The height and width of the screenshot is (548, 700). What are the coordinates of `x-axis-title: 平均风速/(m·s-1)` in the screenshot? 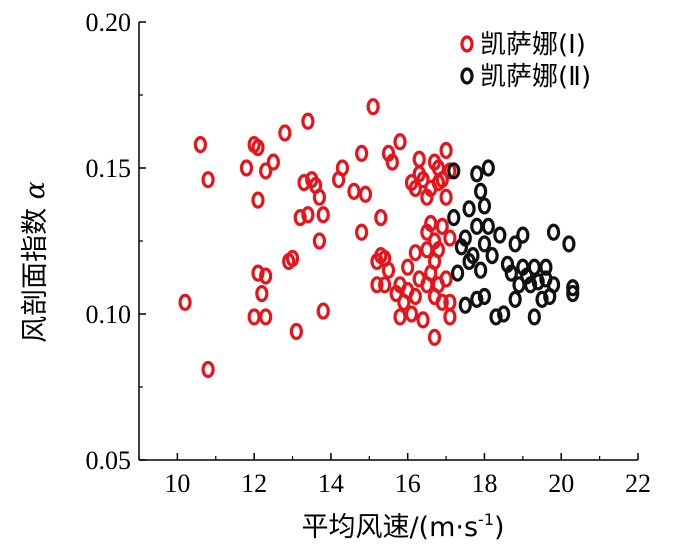 It's located at (402, 526).